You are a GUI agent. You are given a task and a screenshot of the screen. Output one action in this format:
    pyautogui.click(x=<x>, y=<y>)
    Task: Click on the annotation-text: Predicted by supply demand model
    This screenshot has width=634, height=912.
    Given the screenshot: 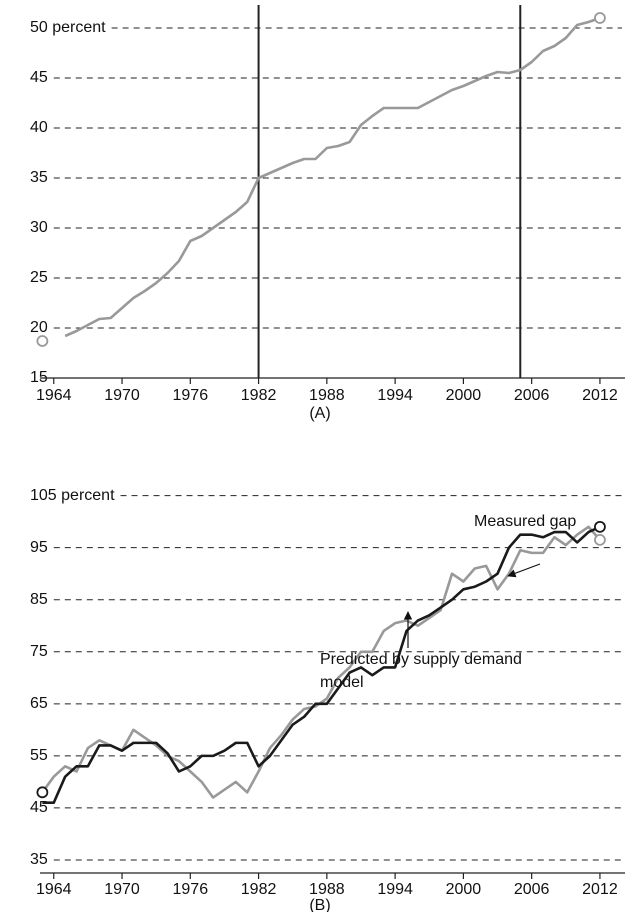 What is the action you would take?
    pyautogui.click(x=421, y=671)
    